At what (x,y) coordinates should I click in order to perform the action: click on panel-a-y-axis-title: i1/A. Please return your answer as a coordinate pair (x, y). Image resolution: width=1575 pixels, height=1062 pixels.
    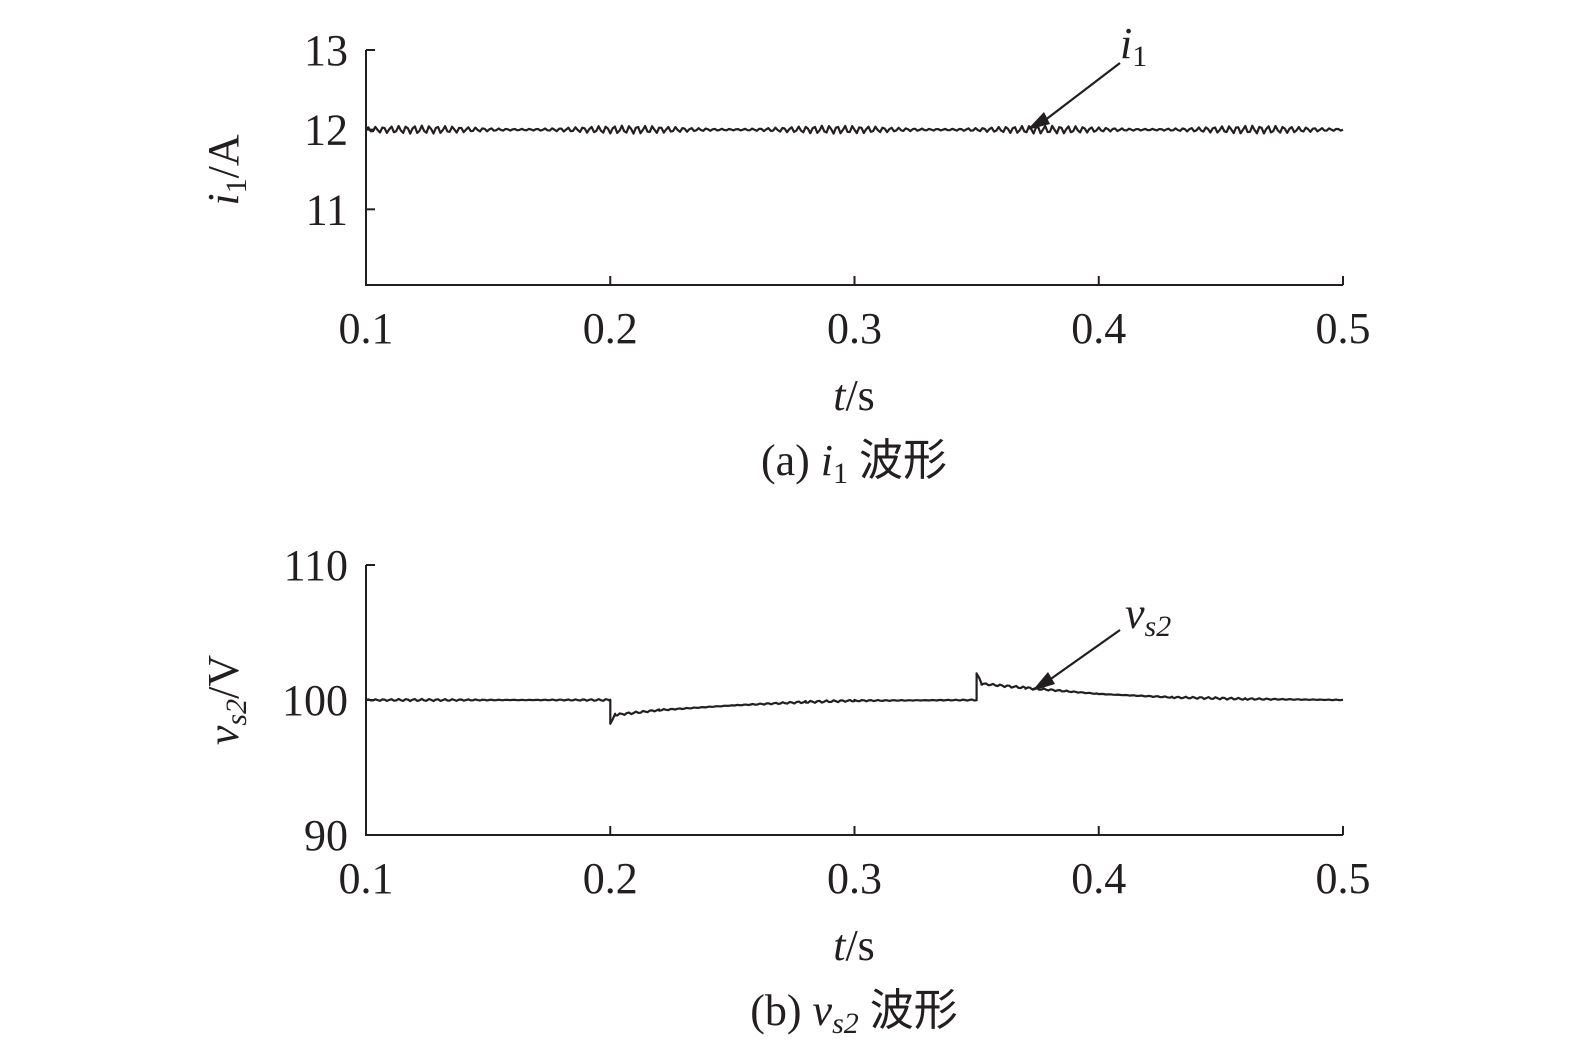
    Looking at the image, I should click on (226, 169).